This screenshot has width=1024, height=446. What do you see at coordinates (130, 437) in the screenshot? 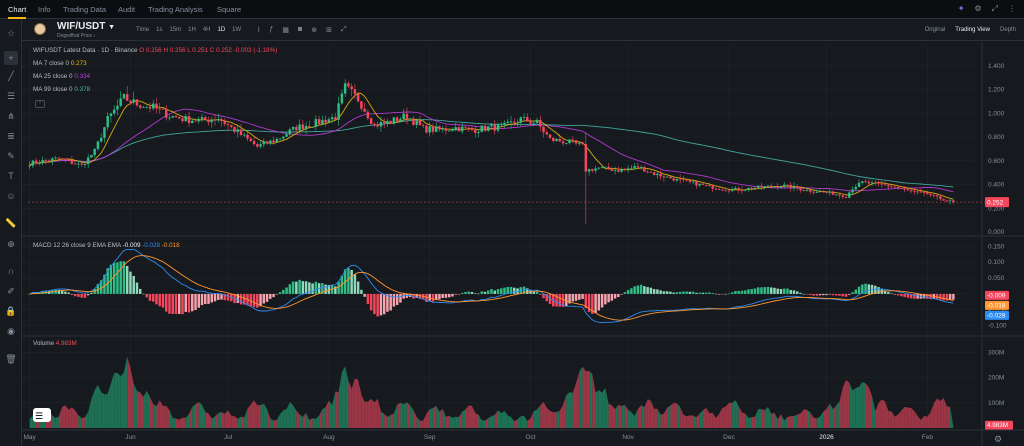
I see `time-tick-label: Jun` at bounding box center [130, 437].